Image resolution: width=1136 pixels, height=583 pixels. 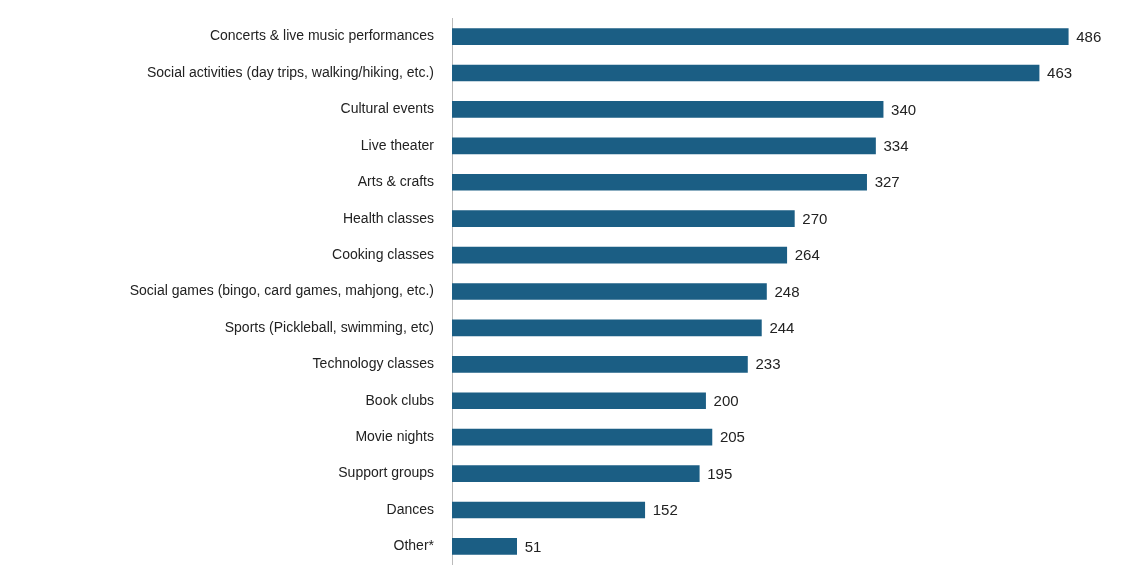 What do you see at coordinates (768, 364) in the screenshot?
I see `data-label: 233` at bounding box center [768, 364].